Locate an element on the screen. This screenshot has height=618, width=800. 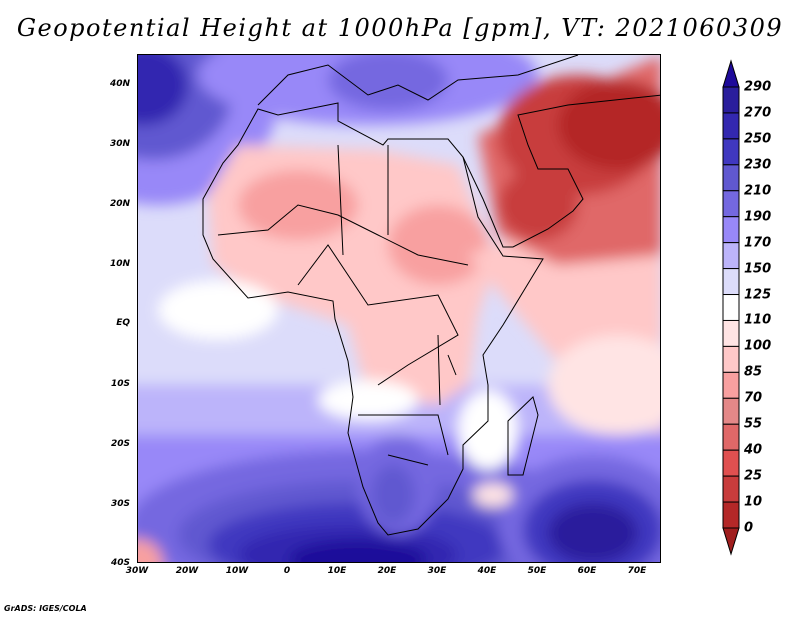
lat-label: EQ is located at coordinates (123, 323).